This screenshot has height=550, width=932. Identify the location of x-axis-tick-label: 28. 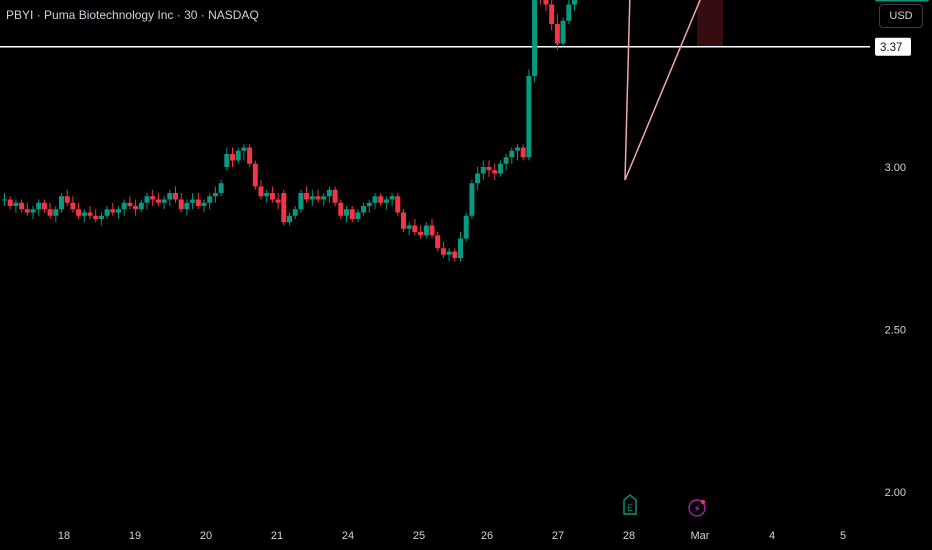
(629, 536).